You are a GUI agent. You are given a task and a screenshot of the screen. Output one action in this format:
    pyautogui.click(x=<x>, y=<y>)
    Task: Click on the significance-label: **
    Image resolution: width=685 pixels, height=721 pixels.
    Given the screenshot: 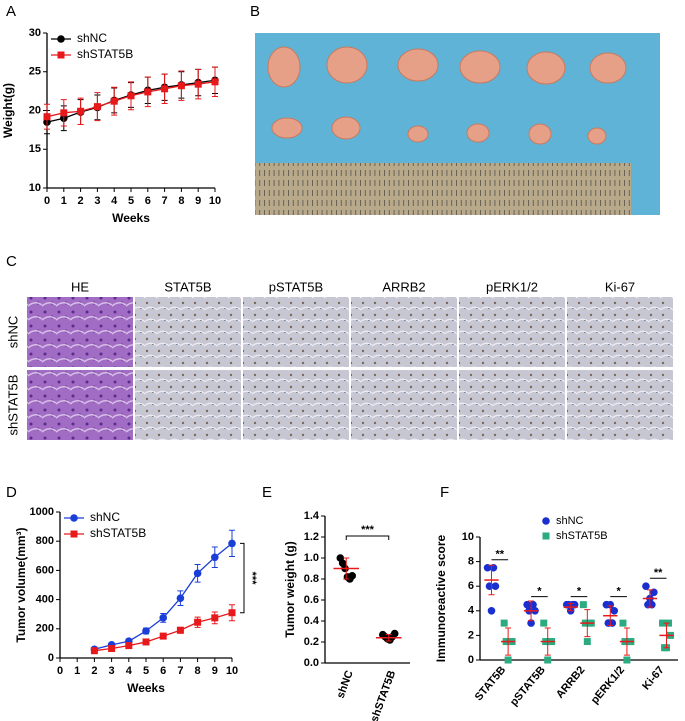 What is the action you would take?
    pyautogui.click(x=500, y=555)
    